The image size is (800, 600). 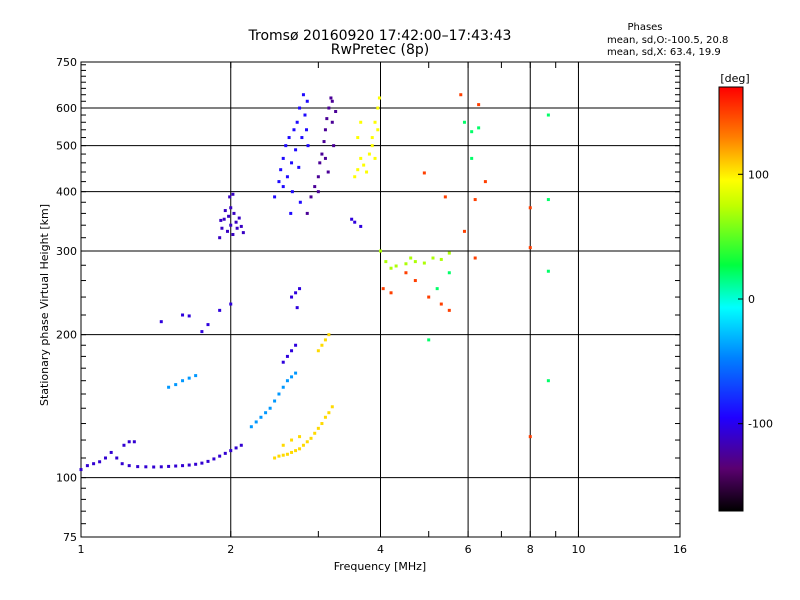 I want to click on chart-title: Tromsø 20160920 17:42:00–17:43:43, so click(x=380, y=36).